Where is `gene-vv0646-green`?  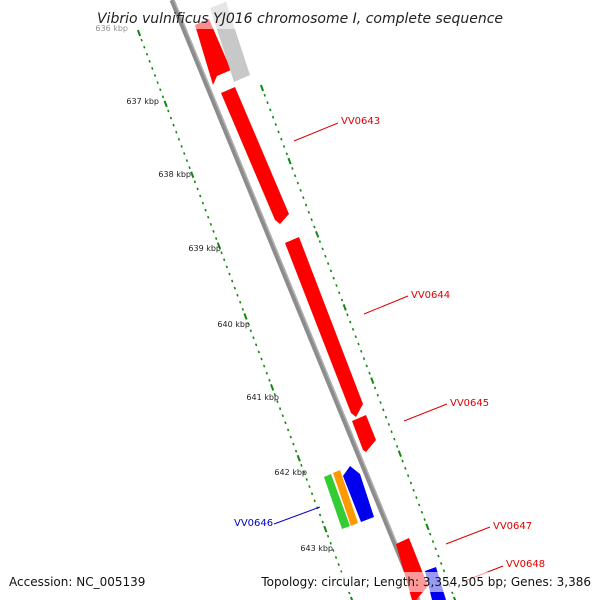 gene-vv0646-green is located at coordinates (337, 501).